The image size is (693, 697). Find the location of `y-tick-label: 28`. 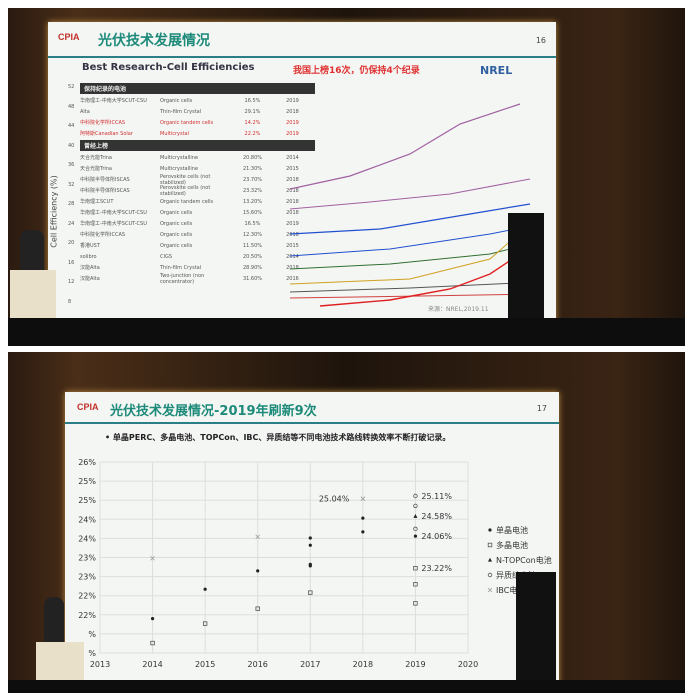

y-tick-label: 28 is located at coordinates (71, 204).